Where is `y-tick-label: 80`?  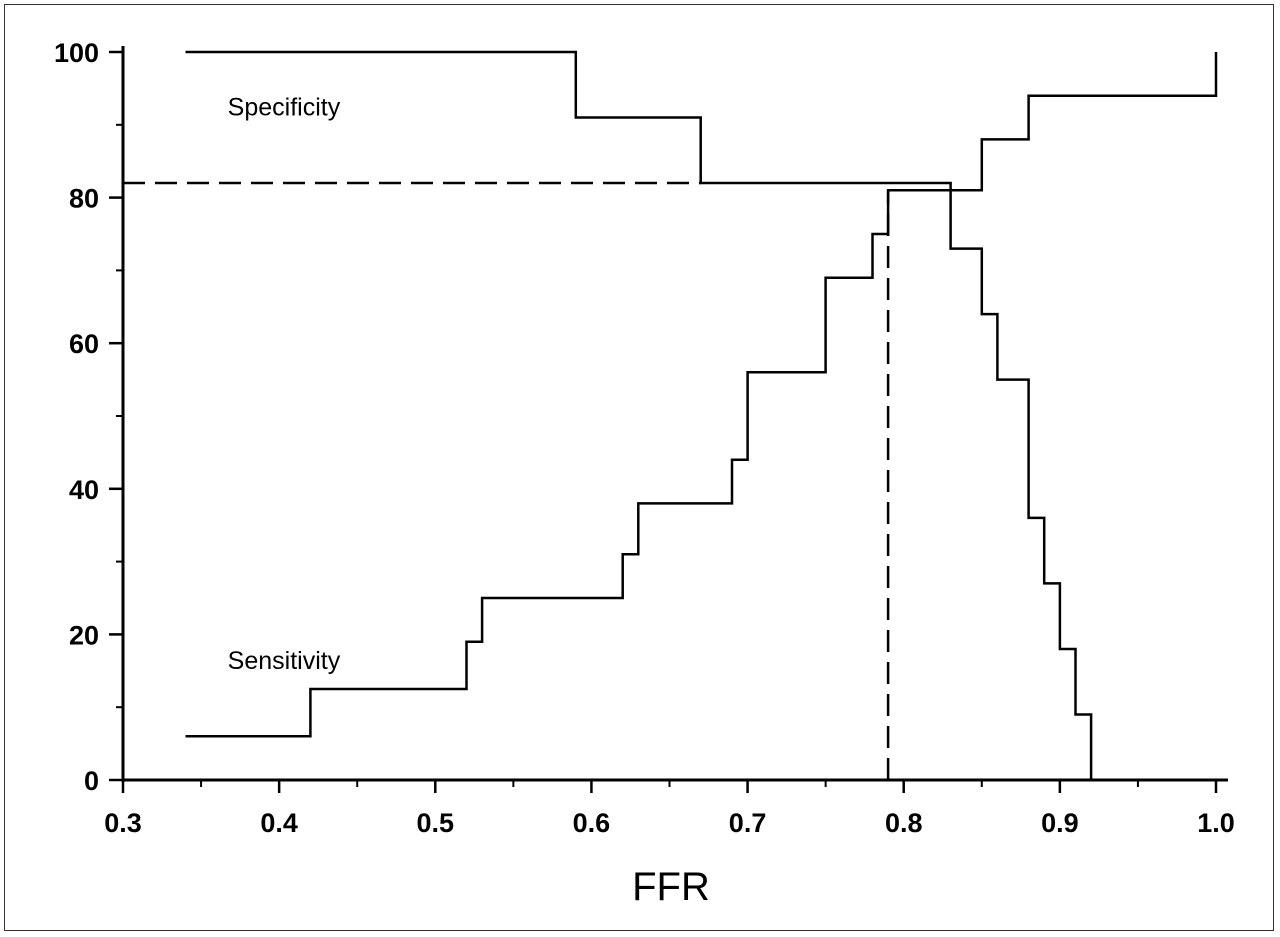 y-tick-label: 80 is located at coordinates (84, 199).